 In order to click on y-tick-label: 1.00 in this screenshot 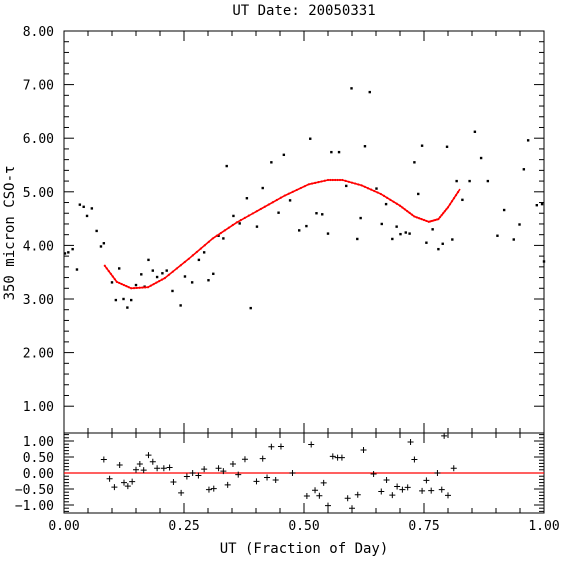, I will do `click(38, 407)`.